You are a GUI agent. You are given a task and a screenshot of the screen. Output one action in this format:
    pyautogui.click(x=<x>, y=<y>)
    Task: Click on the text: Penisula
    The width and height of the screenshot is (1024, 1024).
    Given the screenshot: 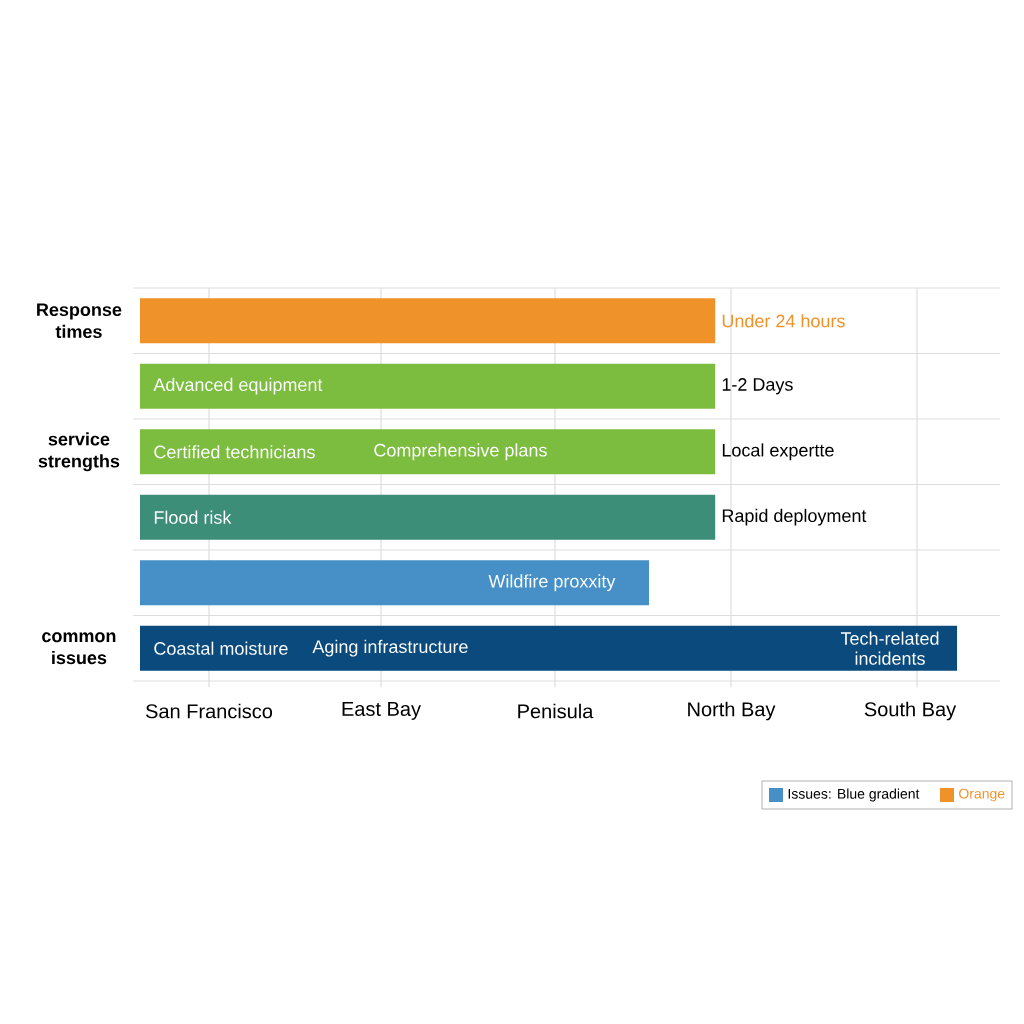 What is the action you would take?
    pyautogui.click(x=556, y=711)
    